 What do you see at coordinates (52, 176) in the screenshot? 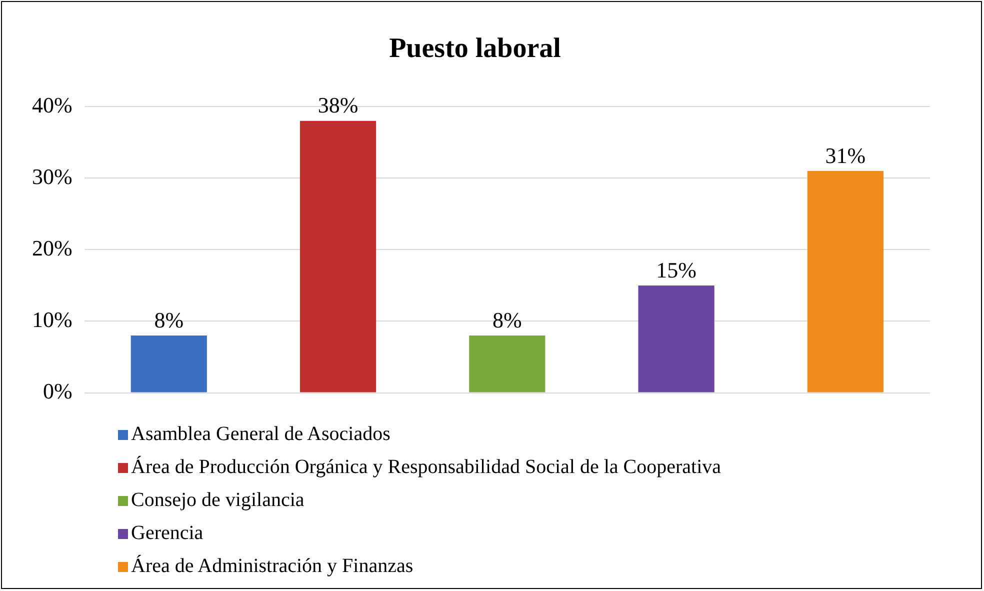
I see `y-tick-label: 30%` at bounding box center [52, 176].